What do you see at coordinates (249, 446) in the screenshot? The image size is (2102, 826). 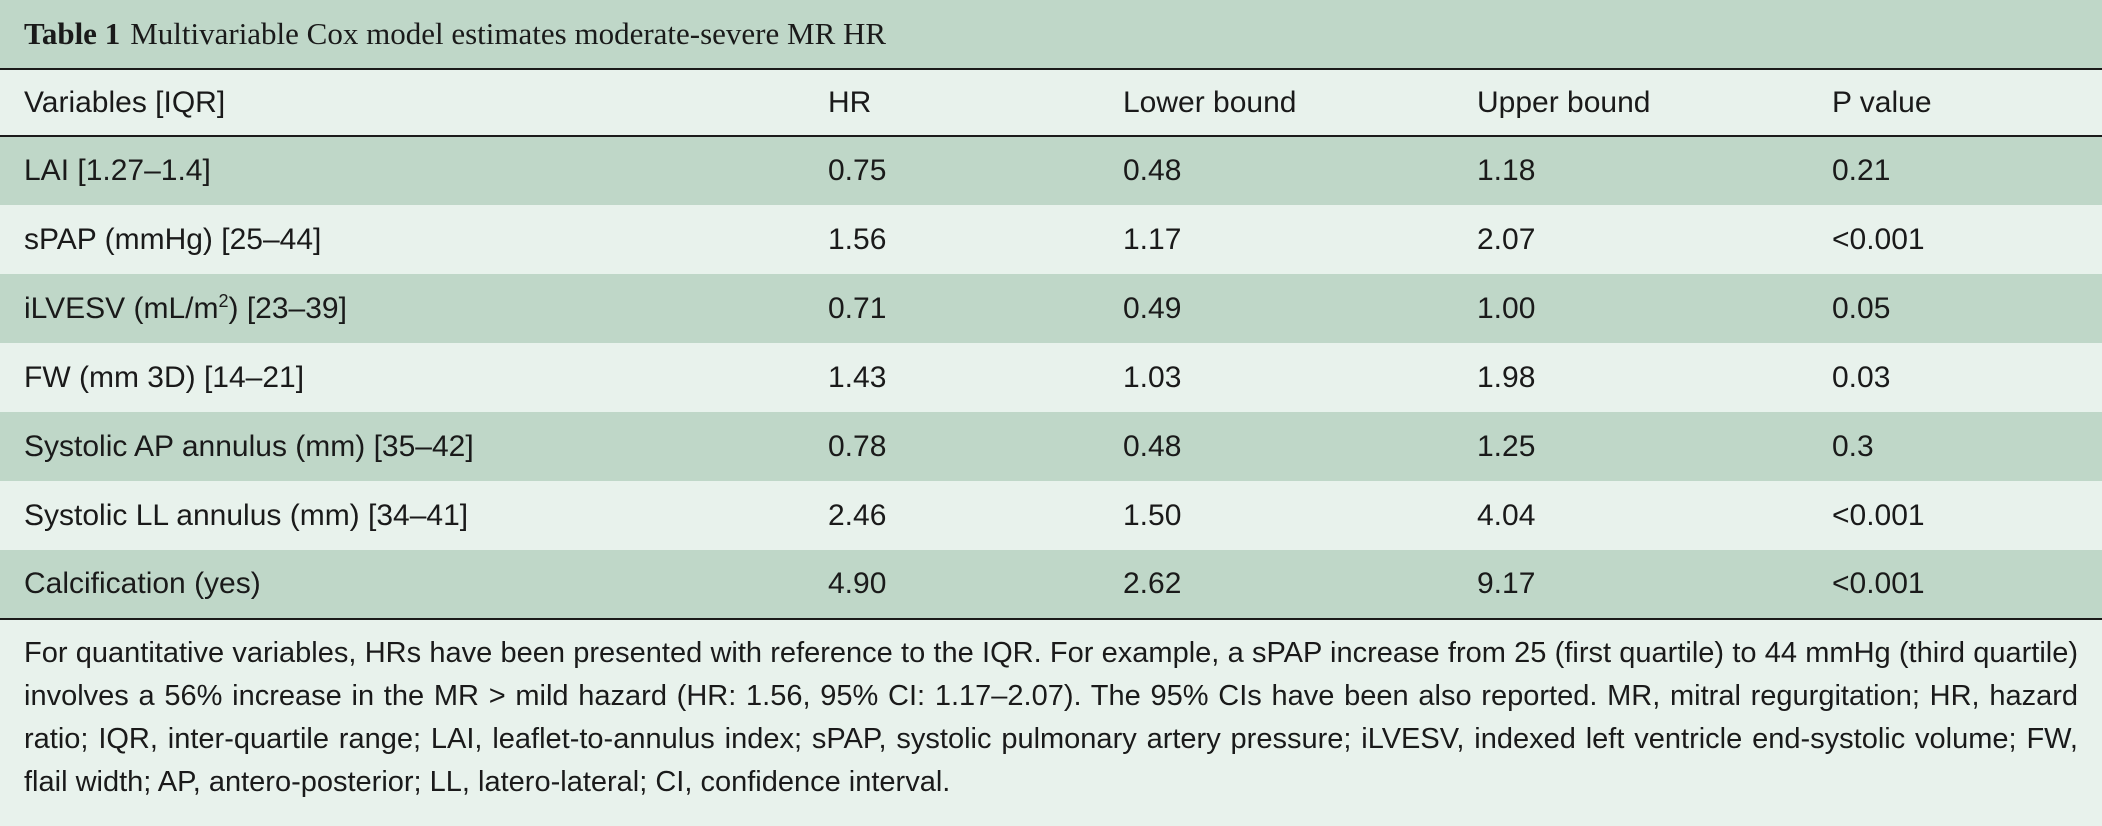 I see `cell-variable: Systolic AP annulus (mm) [35–42]` at bounding box center [249, 446].